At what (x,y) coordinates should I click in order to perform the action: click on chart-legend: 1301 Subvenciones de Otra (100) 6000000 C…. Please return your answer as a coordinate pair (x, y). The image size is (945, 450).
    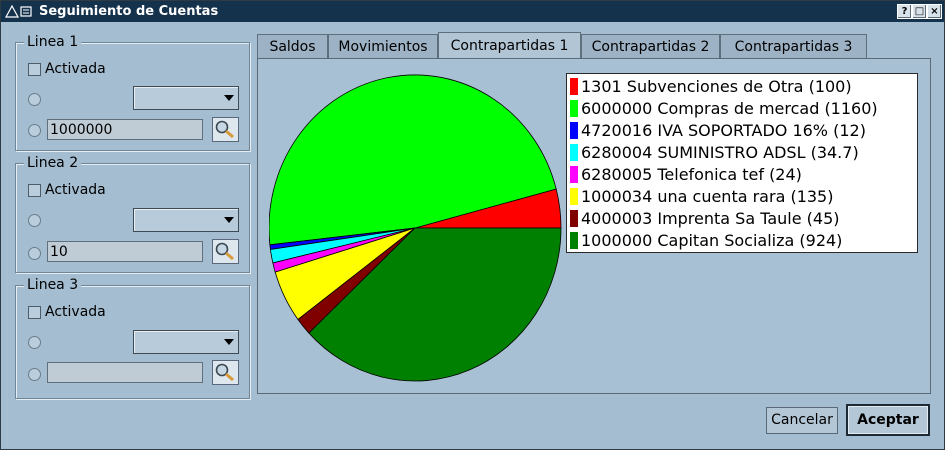
    Looking at the image, I should click on (742, 163).